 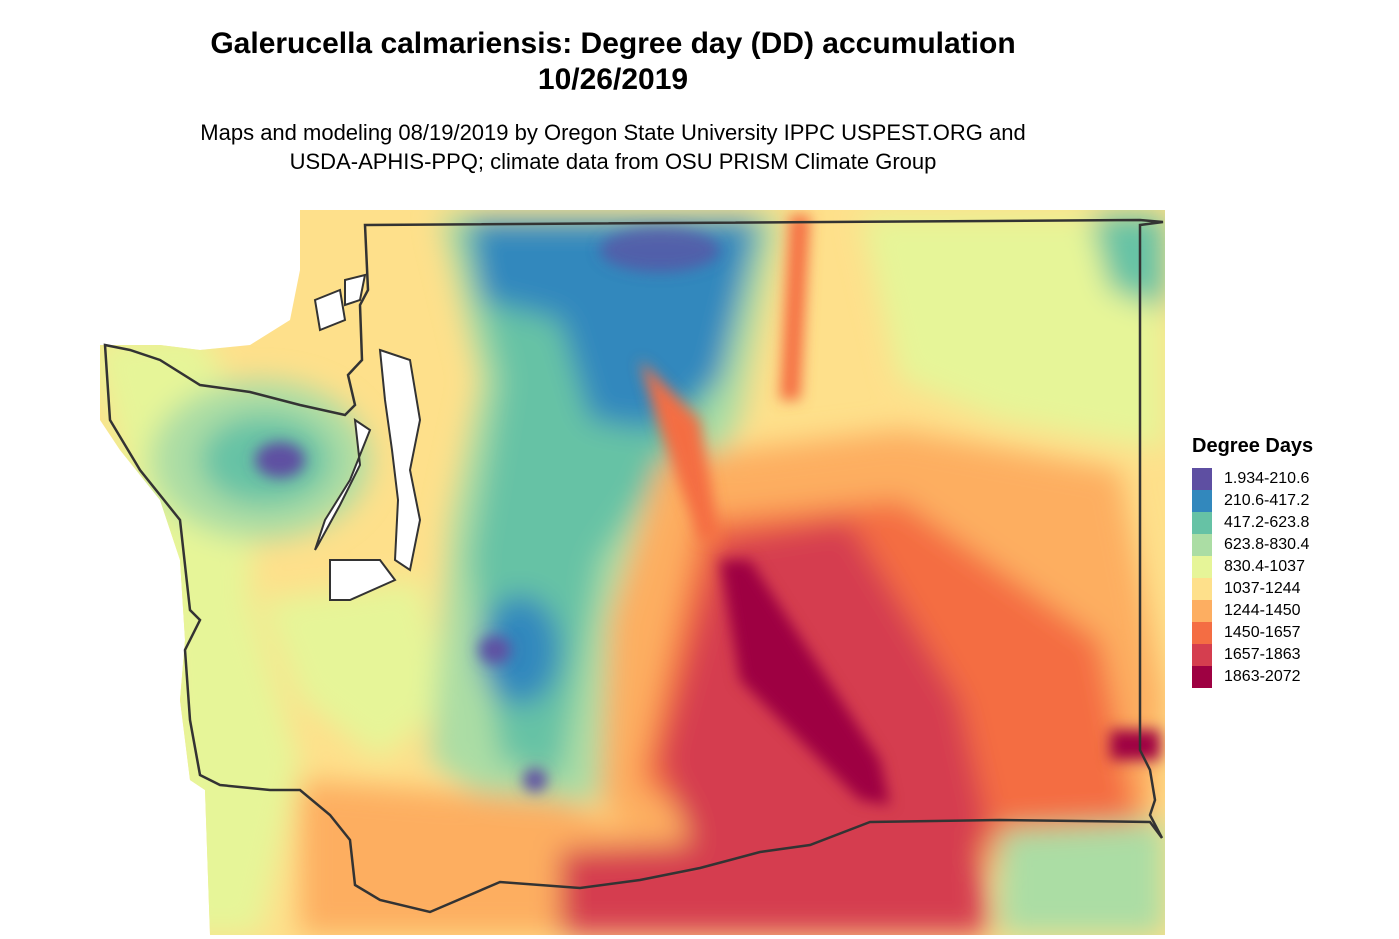 I want to click on legend-item: 1657-1863, so click(x=1252, y=655).